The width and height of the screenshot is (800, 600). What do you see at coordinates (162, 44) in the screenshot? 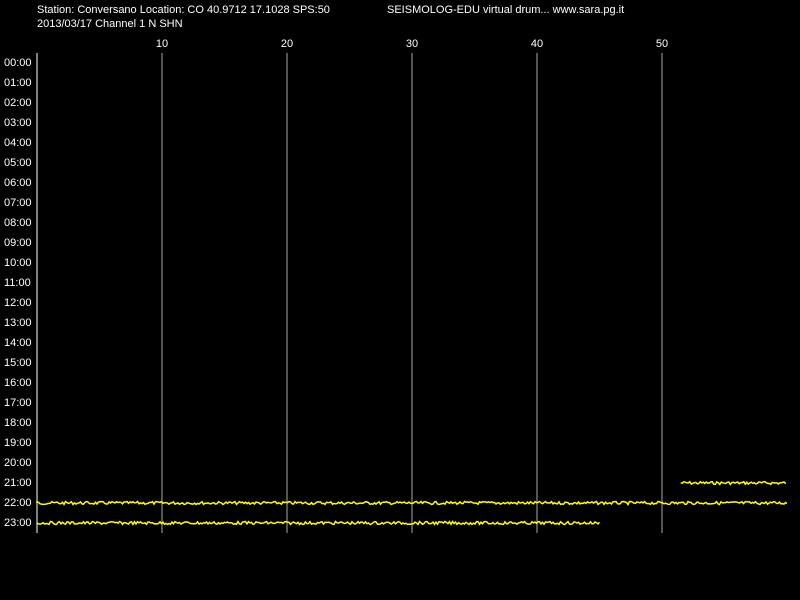
I see `x-tick-label: 10` at bounding box center [162, 44].